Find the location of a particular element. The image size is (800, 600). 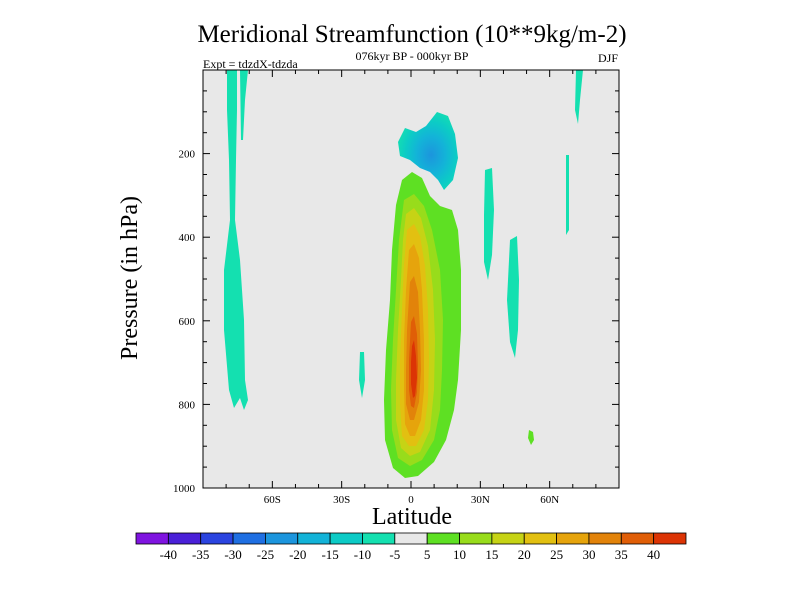

contour-northern-filament-b is located at coordinates (513, 297).